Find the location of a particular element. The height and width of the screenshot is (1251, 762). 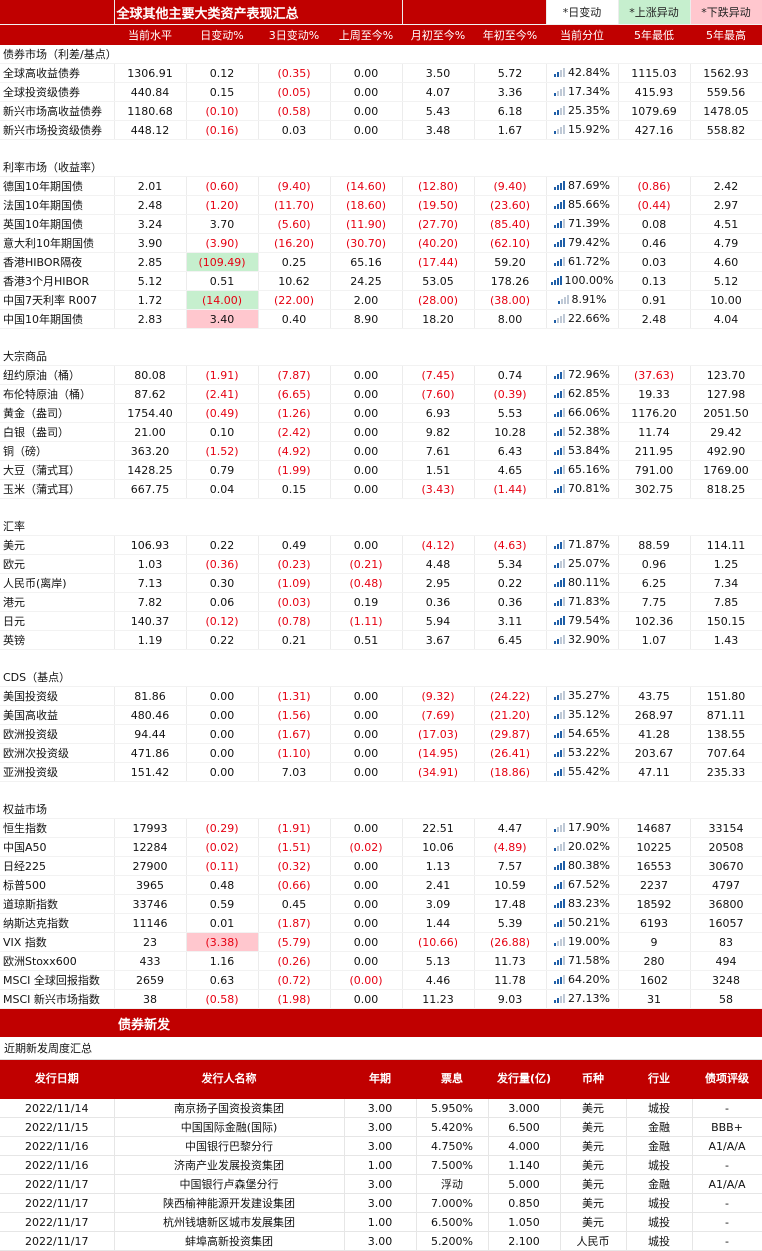

value-cell: (37.63) is located at coordinates (654, 375).